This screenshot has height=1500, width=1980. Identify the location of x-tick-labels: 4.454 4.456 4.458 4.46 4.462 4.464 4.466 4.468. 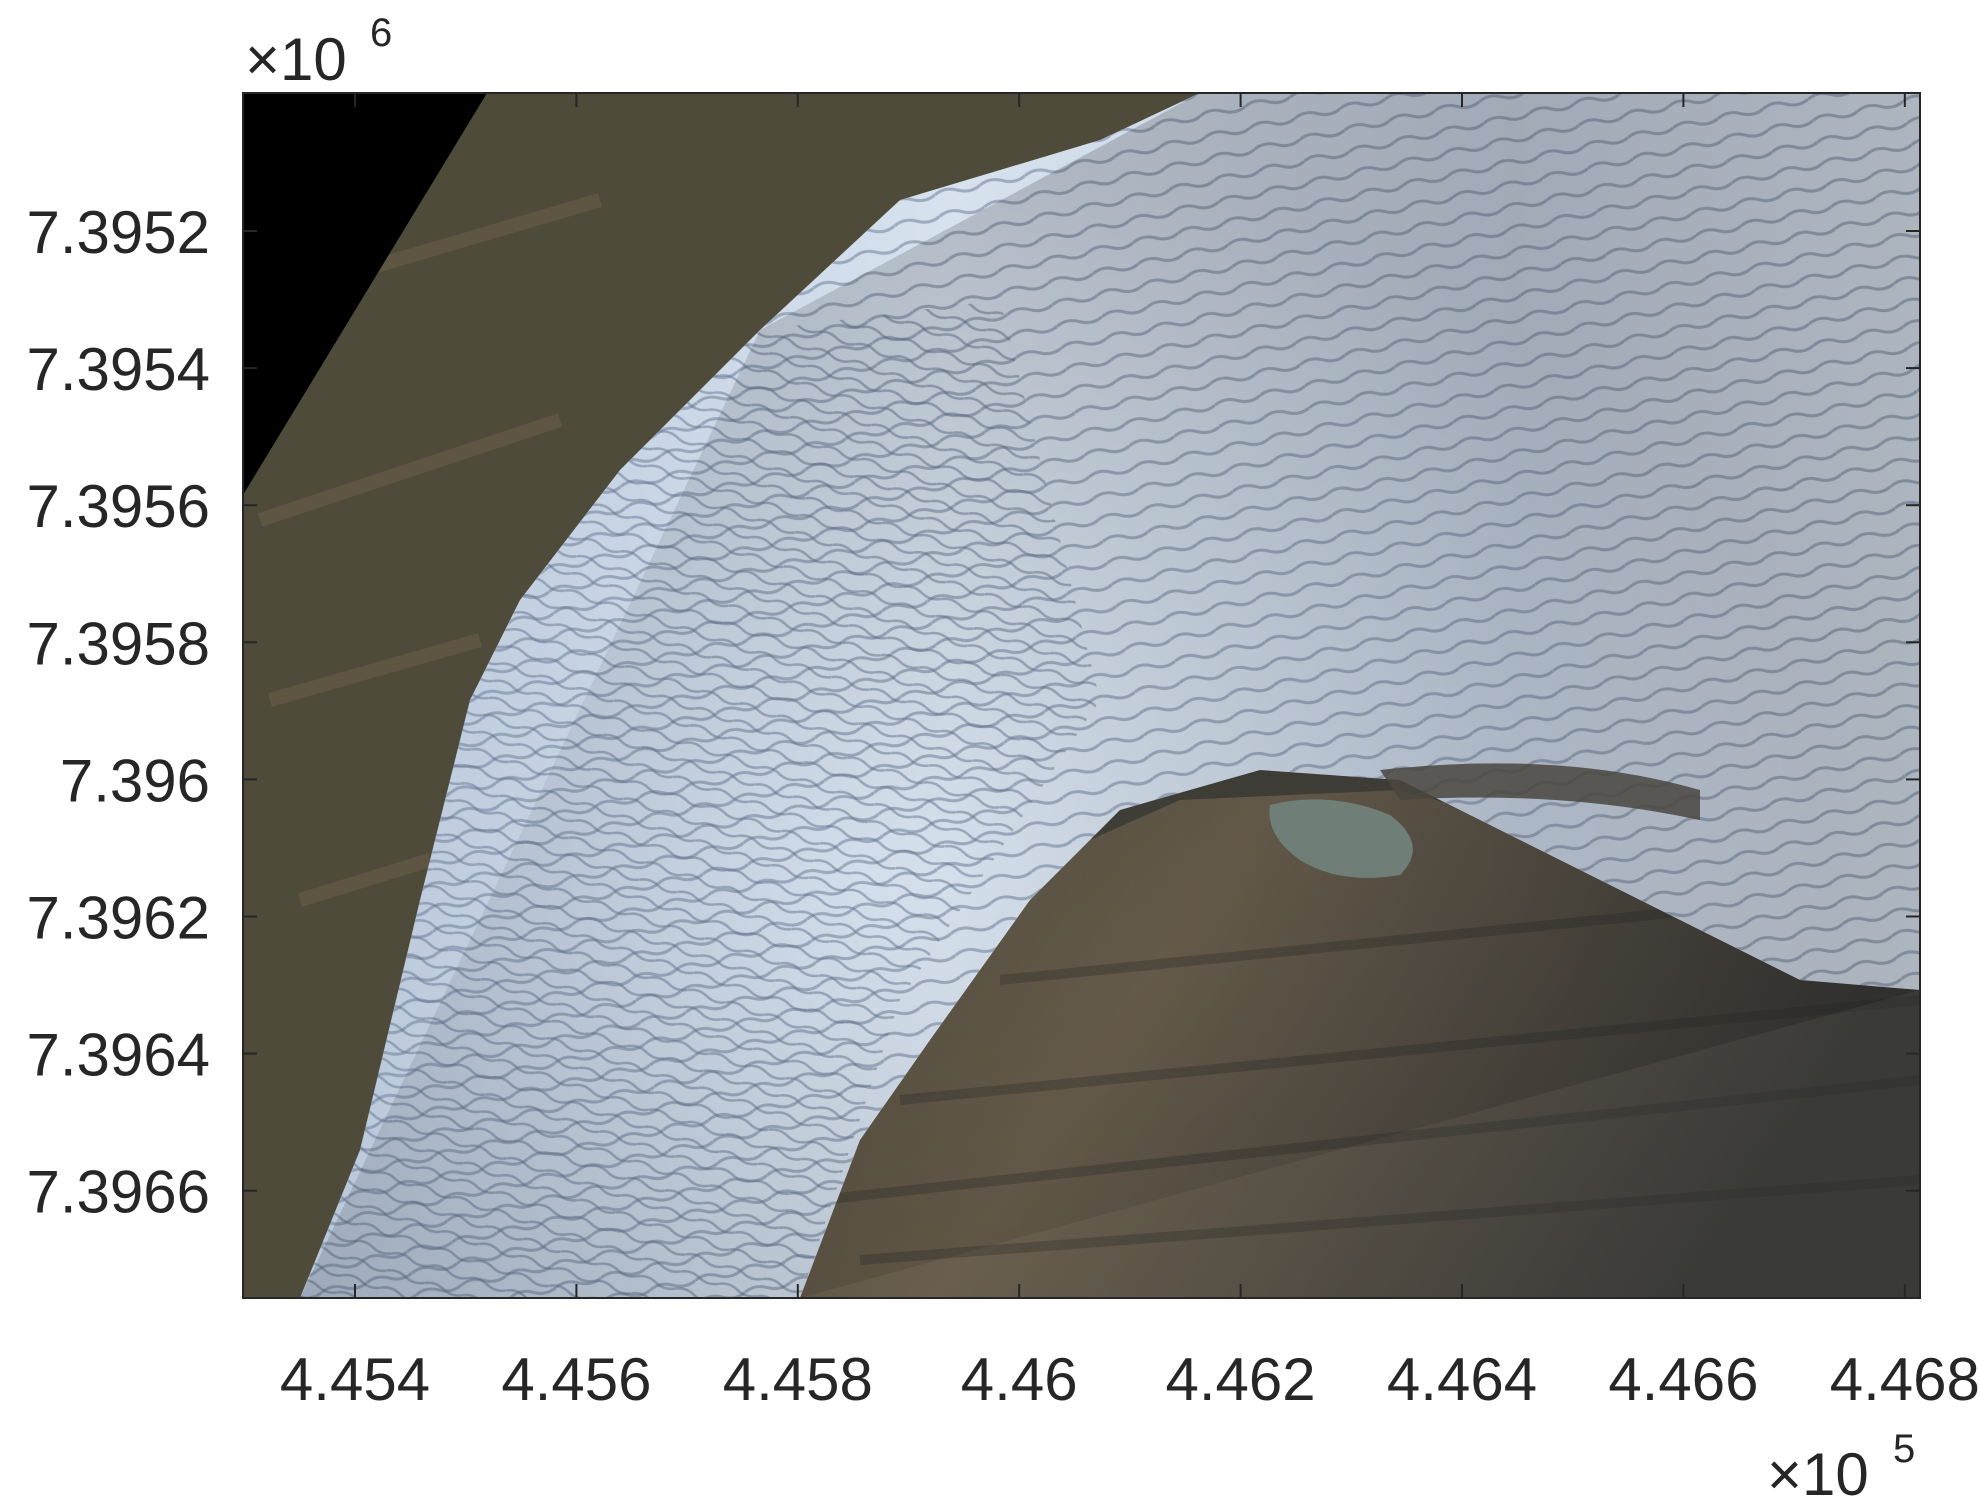
(1130, 1379).